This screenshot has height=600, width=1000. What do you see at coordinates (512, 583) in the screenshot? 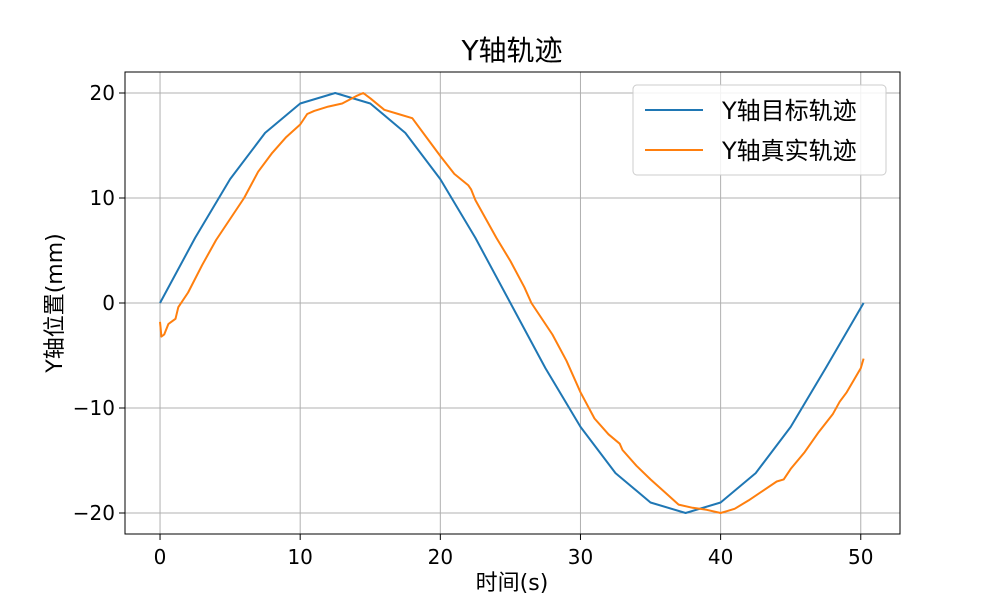
I see `x-axis-label: 时间(s)` at bounding box center [512, 583].